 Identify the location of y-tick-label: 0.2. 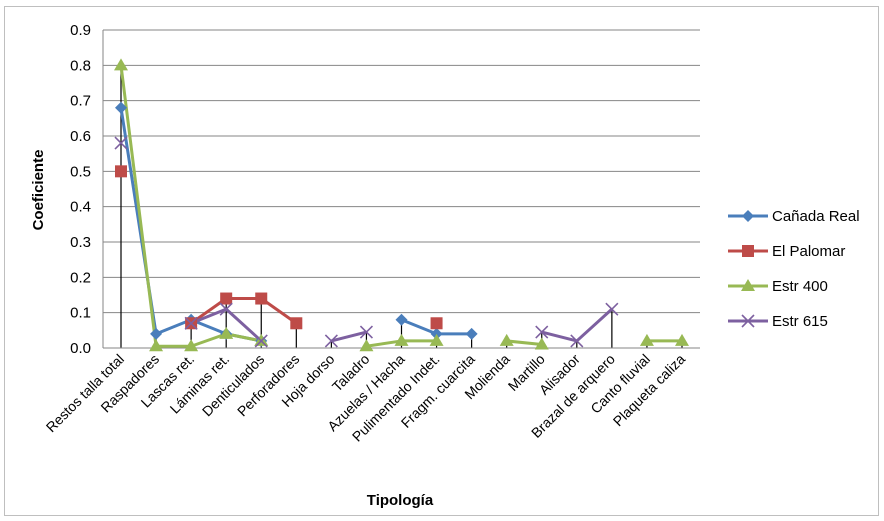
(80, 277).